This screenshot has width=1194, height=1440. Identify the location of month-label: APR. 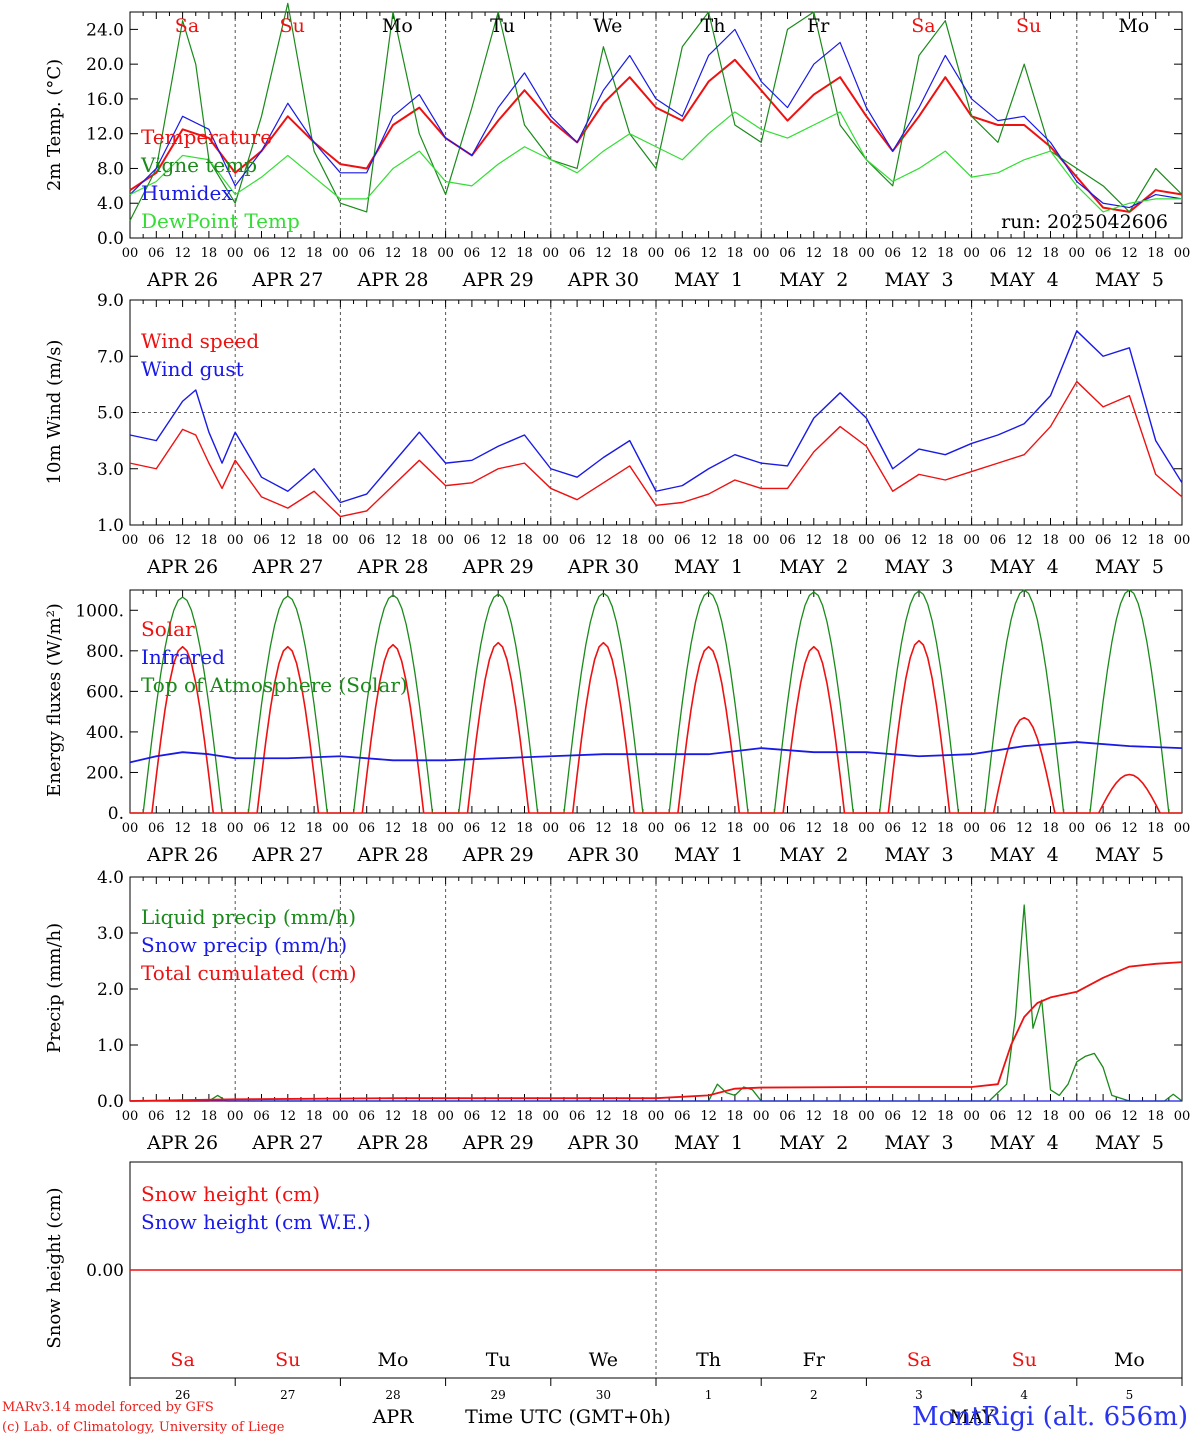
(393, 1417).